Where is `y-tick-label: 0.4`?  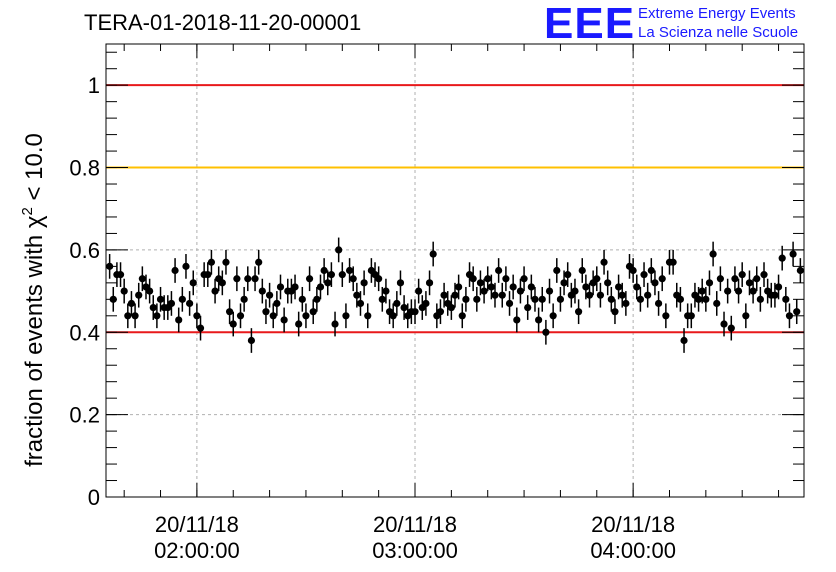
y-tick-label: 0.4 is located at coordinates (84, 332).